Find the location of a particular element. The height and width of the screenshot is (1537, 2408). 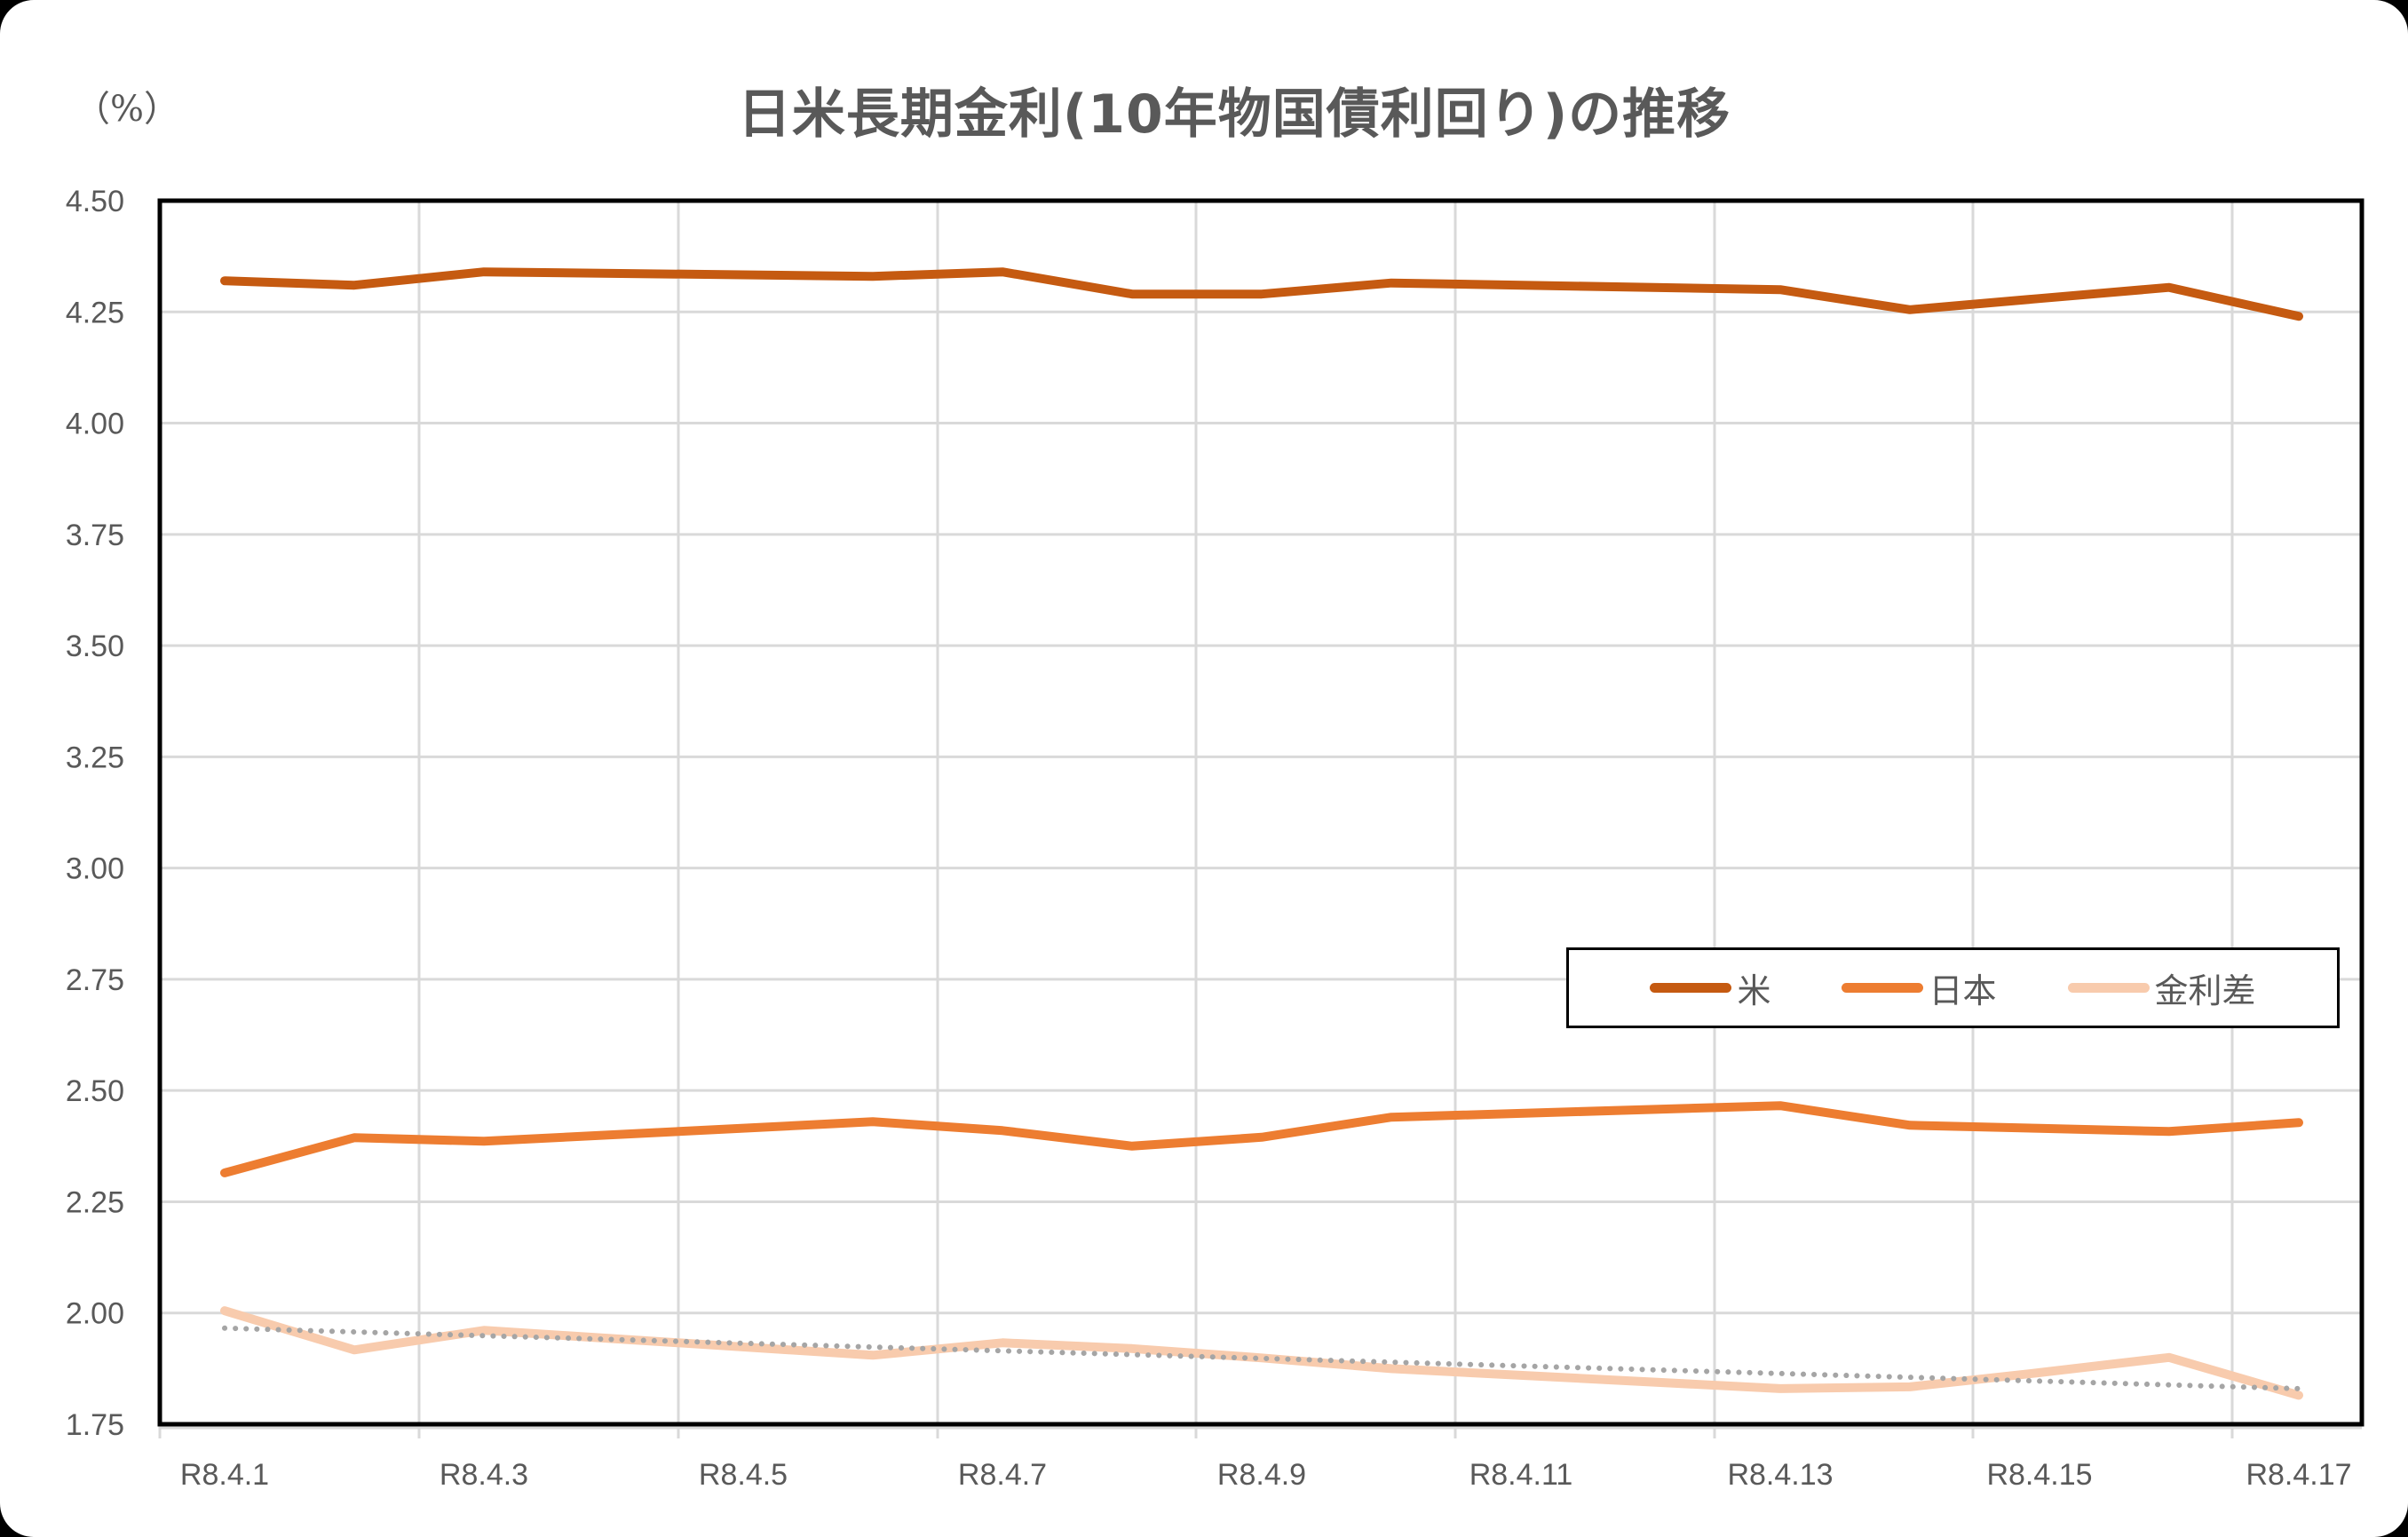

legend-item-spread: 金利差 is located at coordinates (2161, 988).